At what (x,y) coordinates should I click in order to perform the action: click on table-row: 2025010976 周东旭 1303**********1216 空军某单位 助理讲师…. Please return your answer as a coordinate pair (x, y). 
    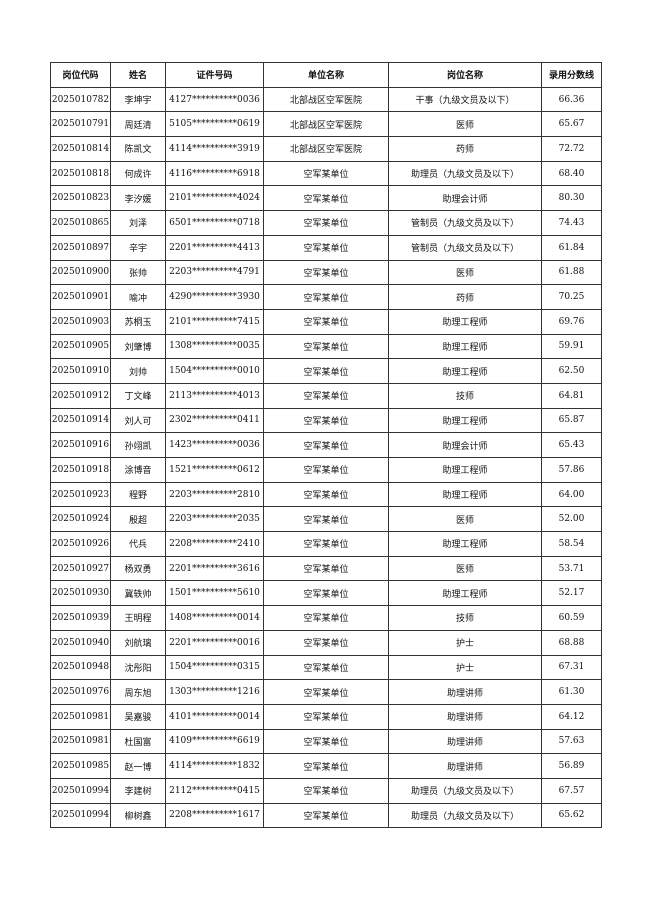
    Looking at the image, I should click on (326, 692).